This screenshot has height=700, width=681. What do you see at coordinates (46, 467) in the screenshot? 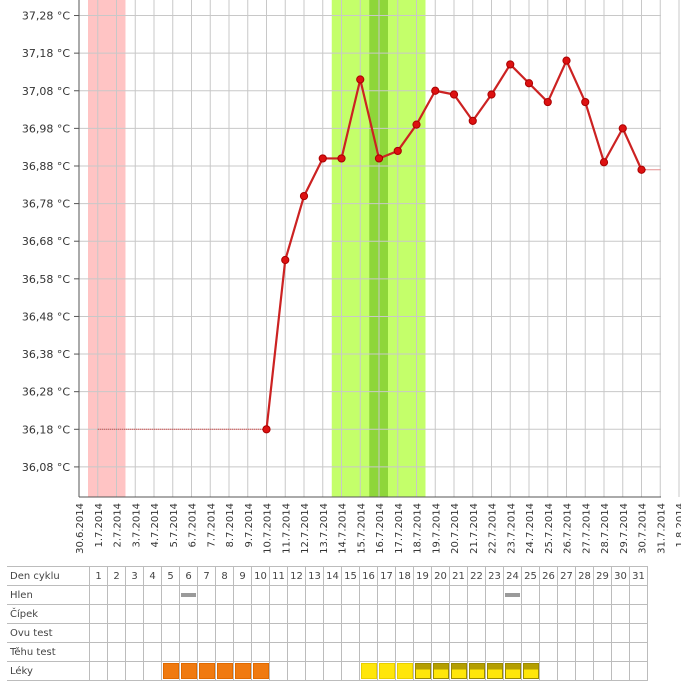
I see `y-tick-label: 36,08 °C` at bounding box center [46, 467].